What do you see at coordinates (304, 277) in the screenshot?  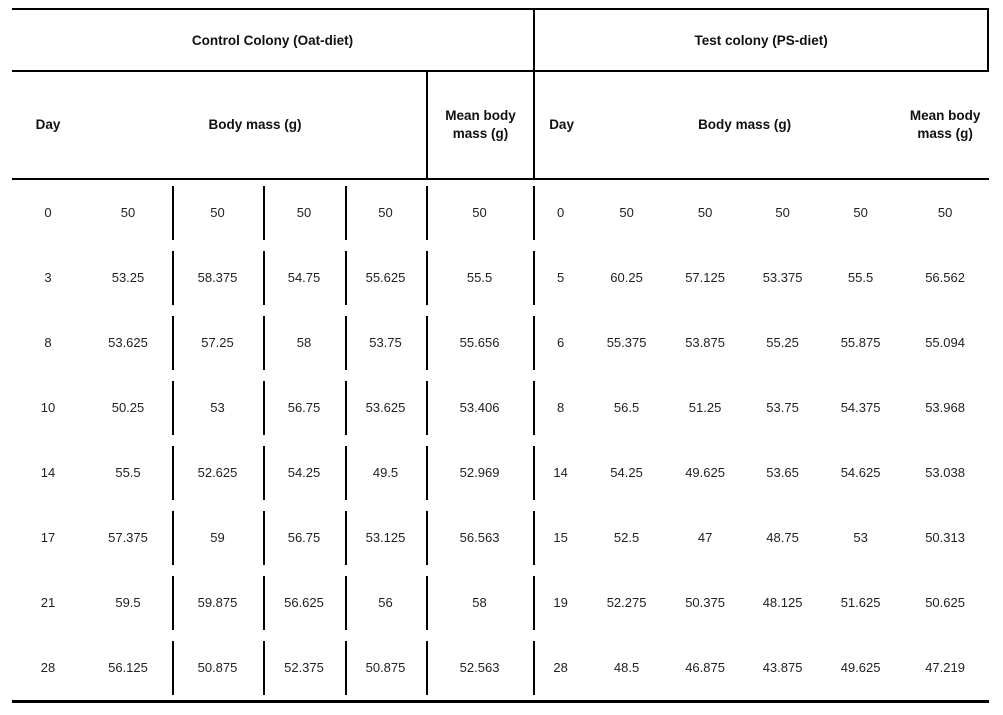 I see `control-mass-cell: 54.75` at bounding box center [304, 277].